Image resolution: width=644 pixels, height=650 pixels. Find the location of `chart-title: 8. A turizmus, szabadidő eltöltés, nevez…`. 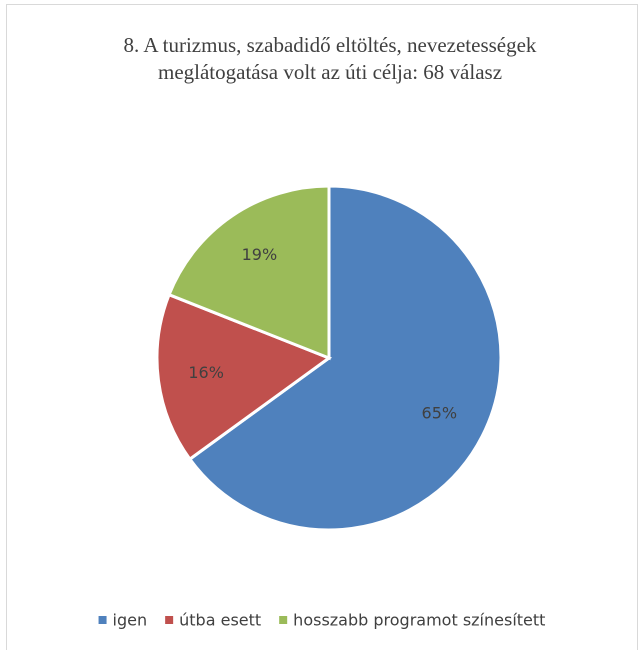

chart-title: 8. A turizmus, szabadidő eltöltés, nevez… is located at coordinates (330, 58).